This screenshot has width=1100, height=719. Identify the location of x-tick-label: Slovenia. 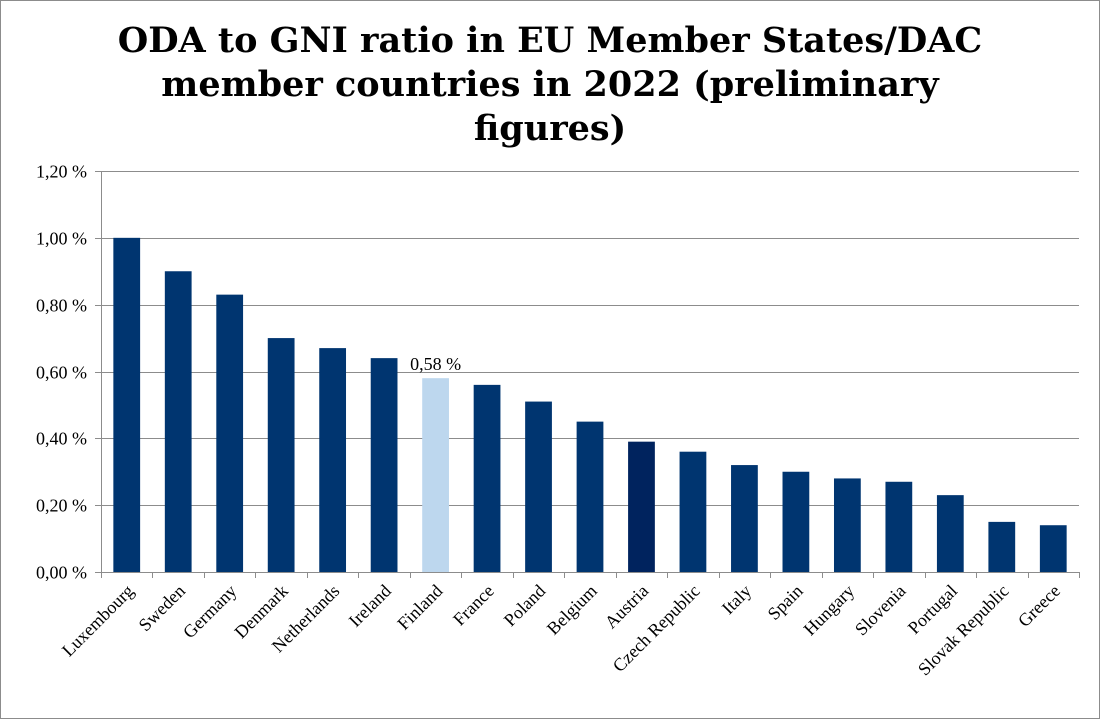
(880, 610).